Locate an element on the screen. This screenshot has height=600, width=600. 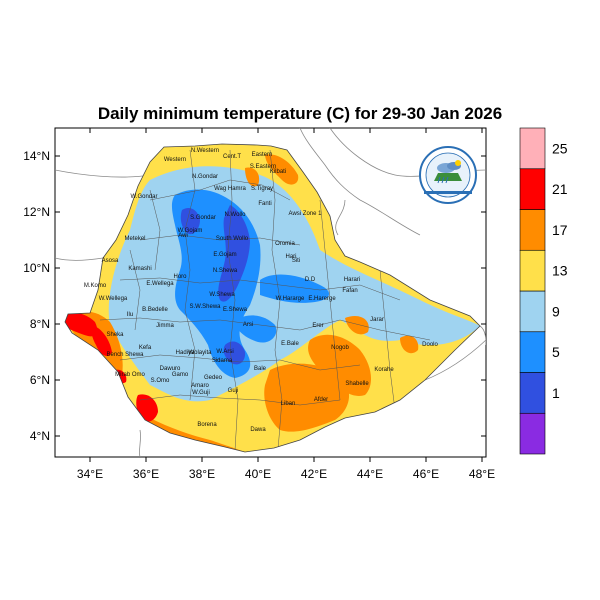
colorbar-label: 17 is located at coordinates (560, 230).